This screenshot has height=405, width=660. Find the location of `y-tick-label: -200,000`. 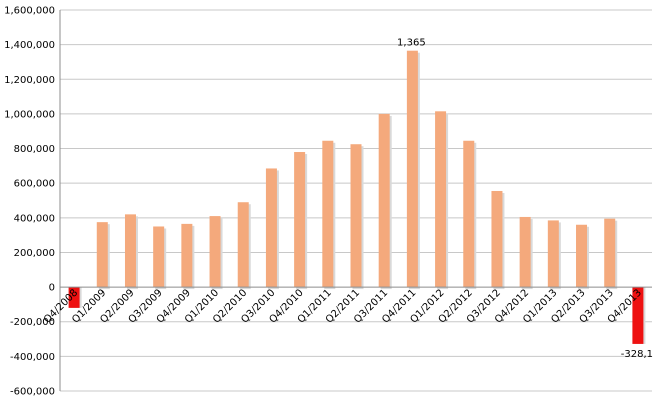

y-tick-label: -200,000 is located at coordinates (32, 322).